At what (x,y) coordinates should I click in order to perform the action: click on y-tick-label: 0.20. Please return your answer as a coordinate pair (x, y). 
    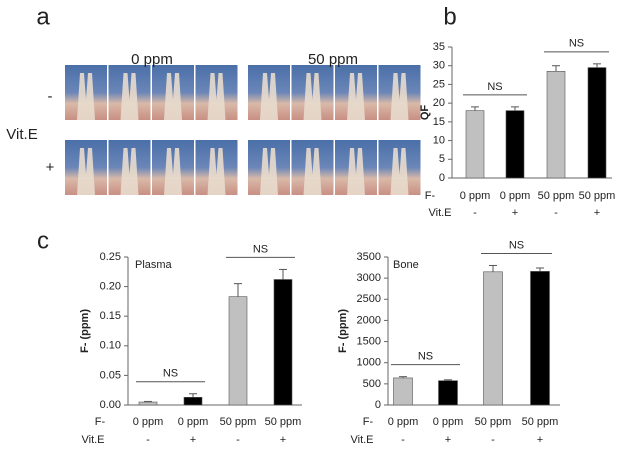
    Looking at the image, I should click on (110, 287).